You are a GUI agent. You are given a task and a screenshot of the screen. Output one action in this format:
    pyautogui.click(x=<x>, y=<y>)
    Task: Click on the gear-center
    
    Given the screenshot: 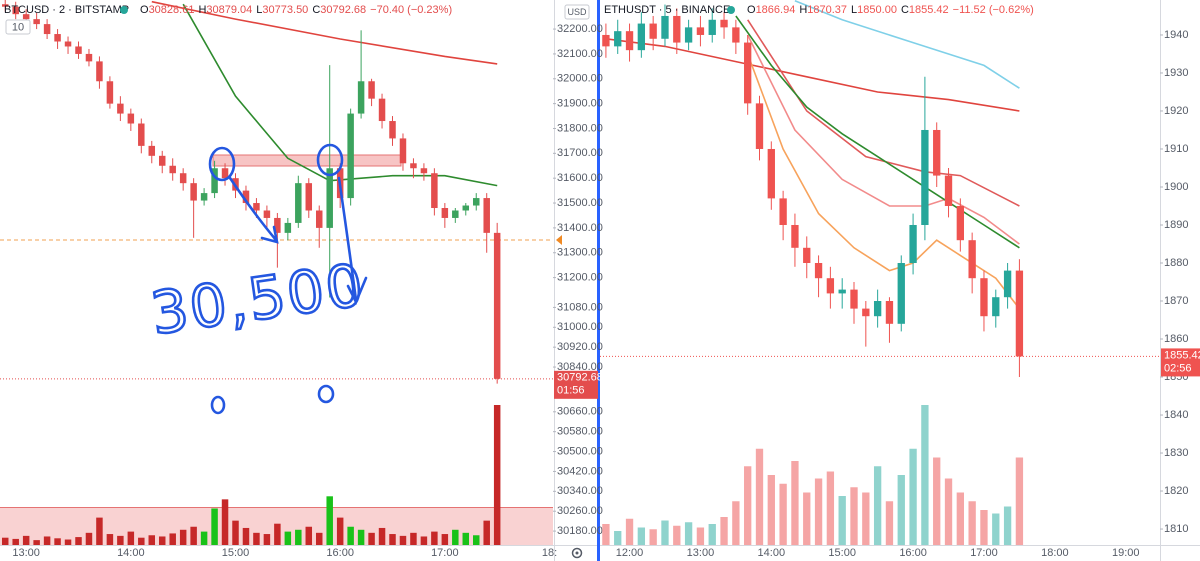 What is the action you would take?
    pyautogui.click(x=577, y=553)
    